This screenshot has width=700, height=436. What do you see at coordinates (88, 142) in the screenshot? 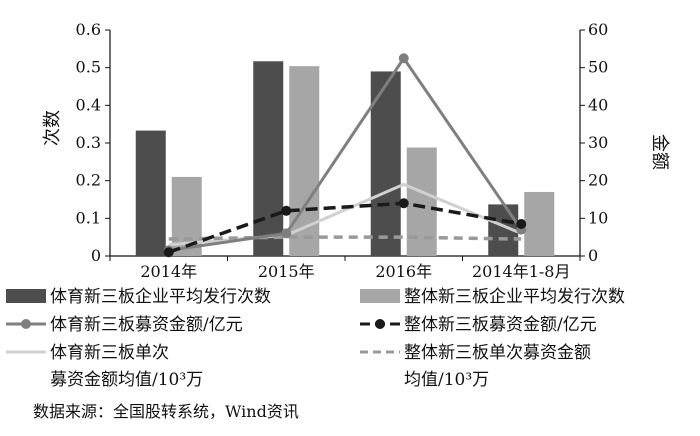
I see `y-tick-label: 0.3` at bounding box center [88, 142].